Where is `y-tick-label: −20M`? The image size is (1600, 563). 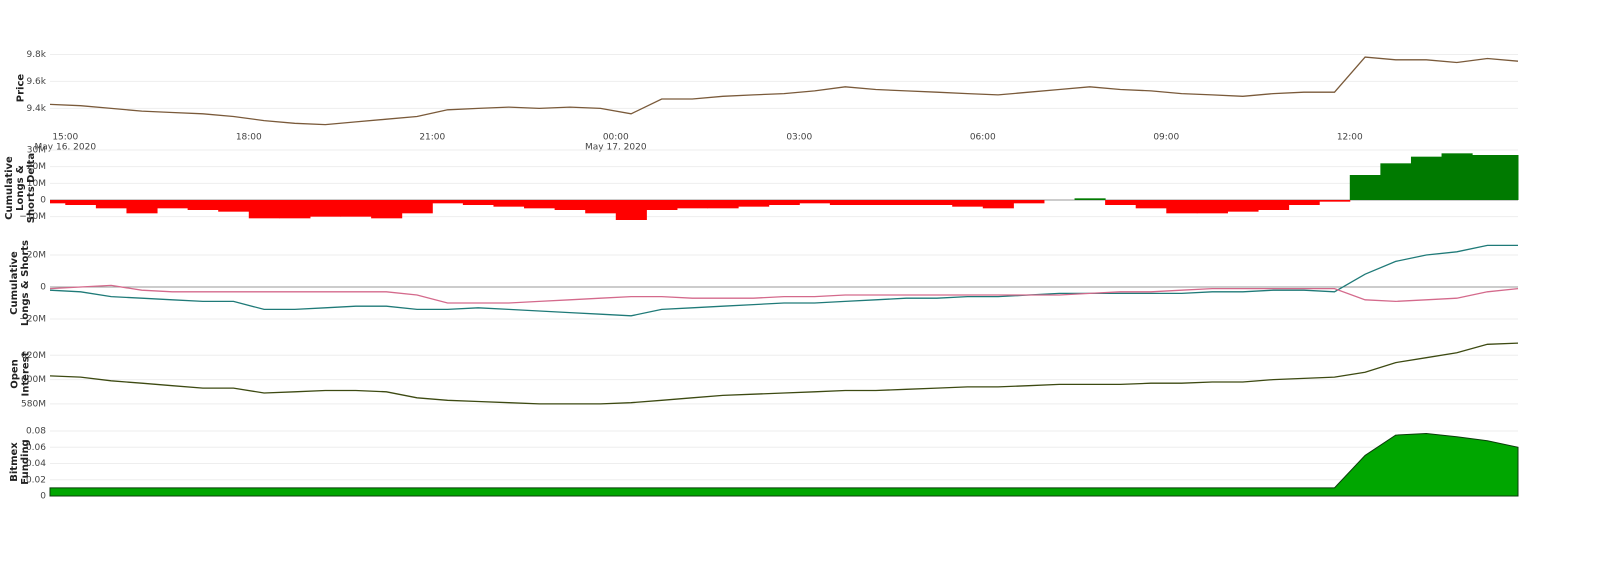 y-tick-label: −20M is located at coordinates (32, 320).